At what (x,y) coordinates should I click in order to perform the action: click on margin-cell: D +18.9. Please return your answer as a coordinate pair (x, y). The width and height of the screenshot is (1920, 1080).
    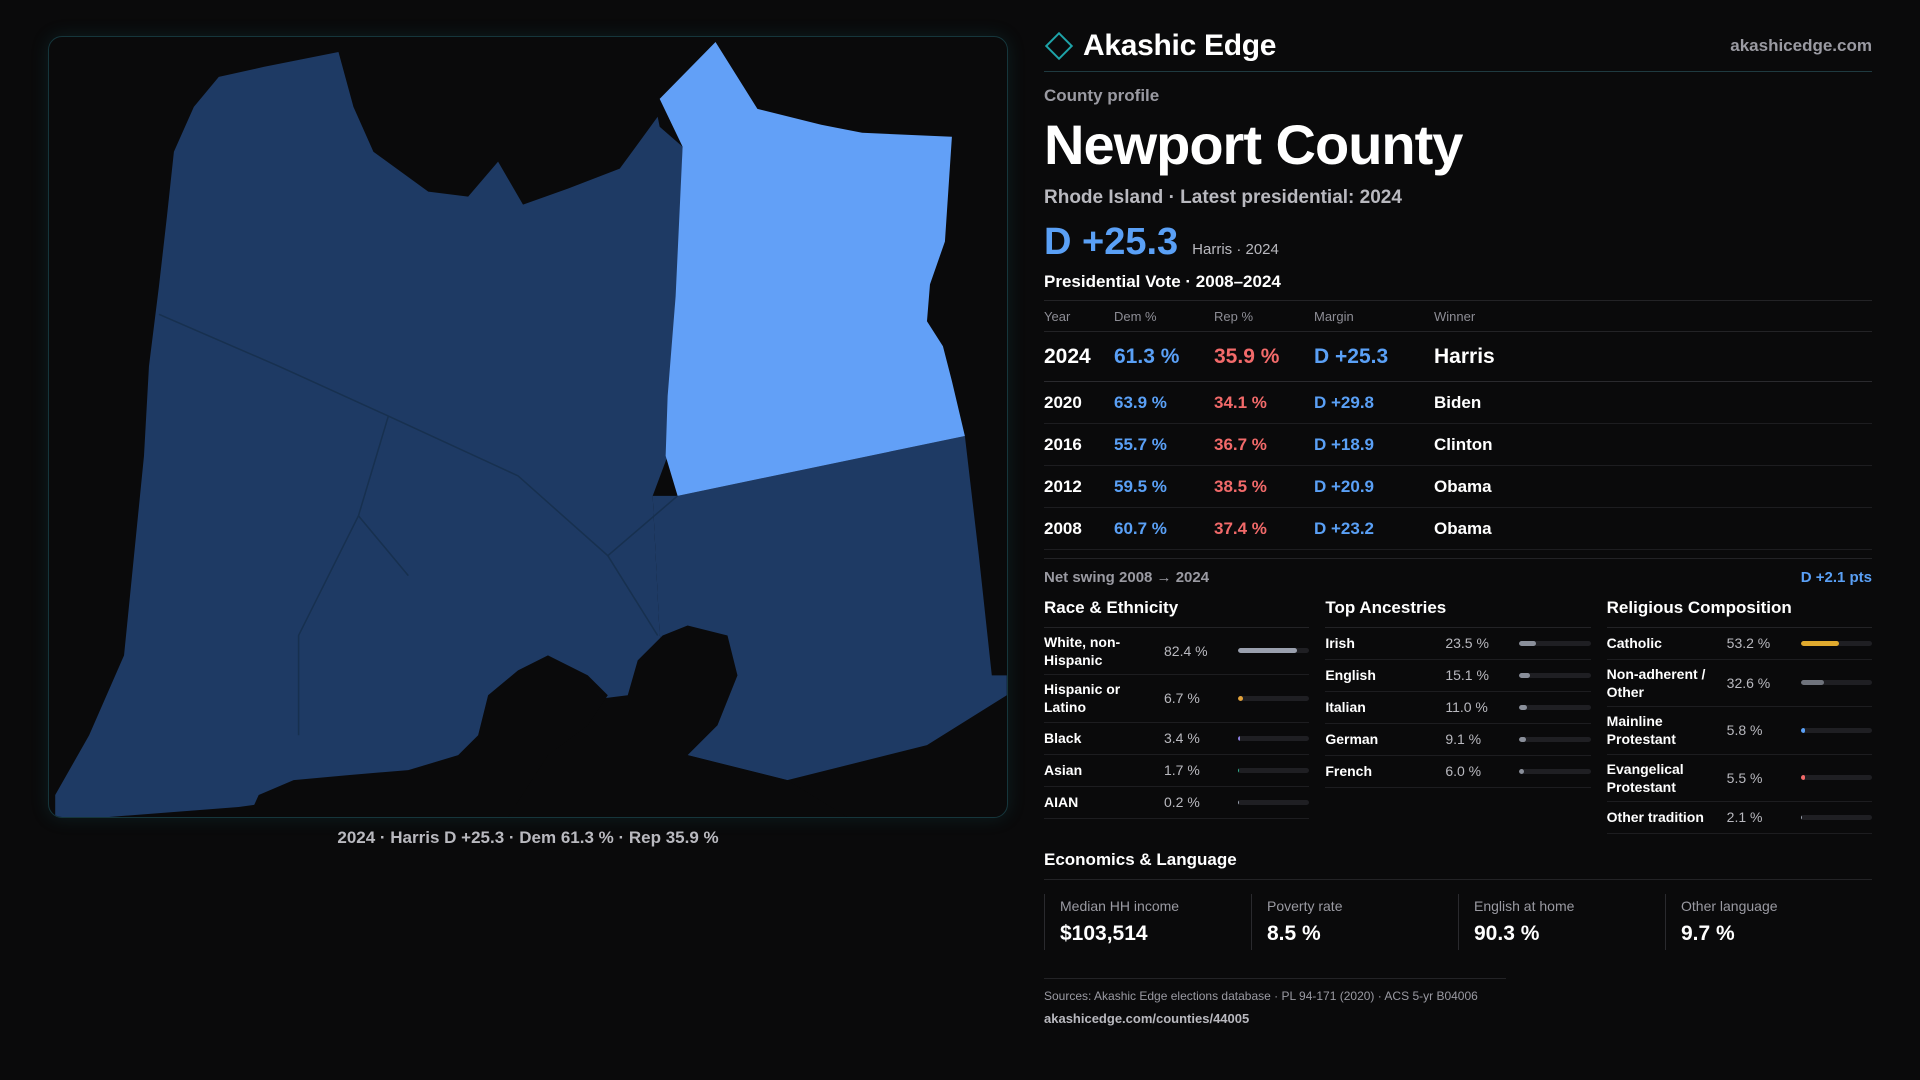
    Looking at the image, I should click on (1374, 444).